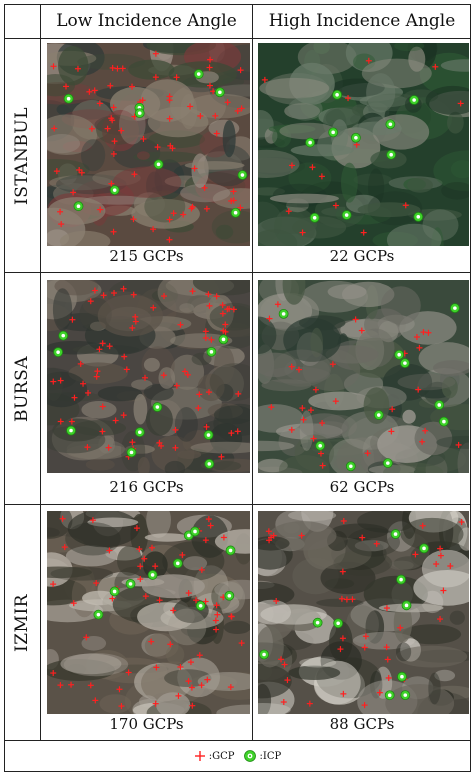 The width and height of the screenshot is (475, 776). I want to click on legend-icp: :ICP, so click(262, 756).